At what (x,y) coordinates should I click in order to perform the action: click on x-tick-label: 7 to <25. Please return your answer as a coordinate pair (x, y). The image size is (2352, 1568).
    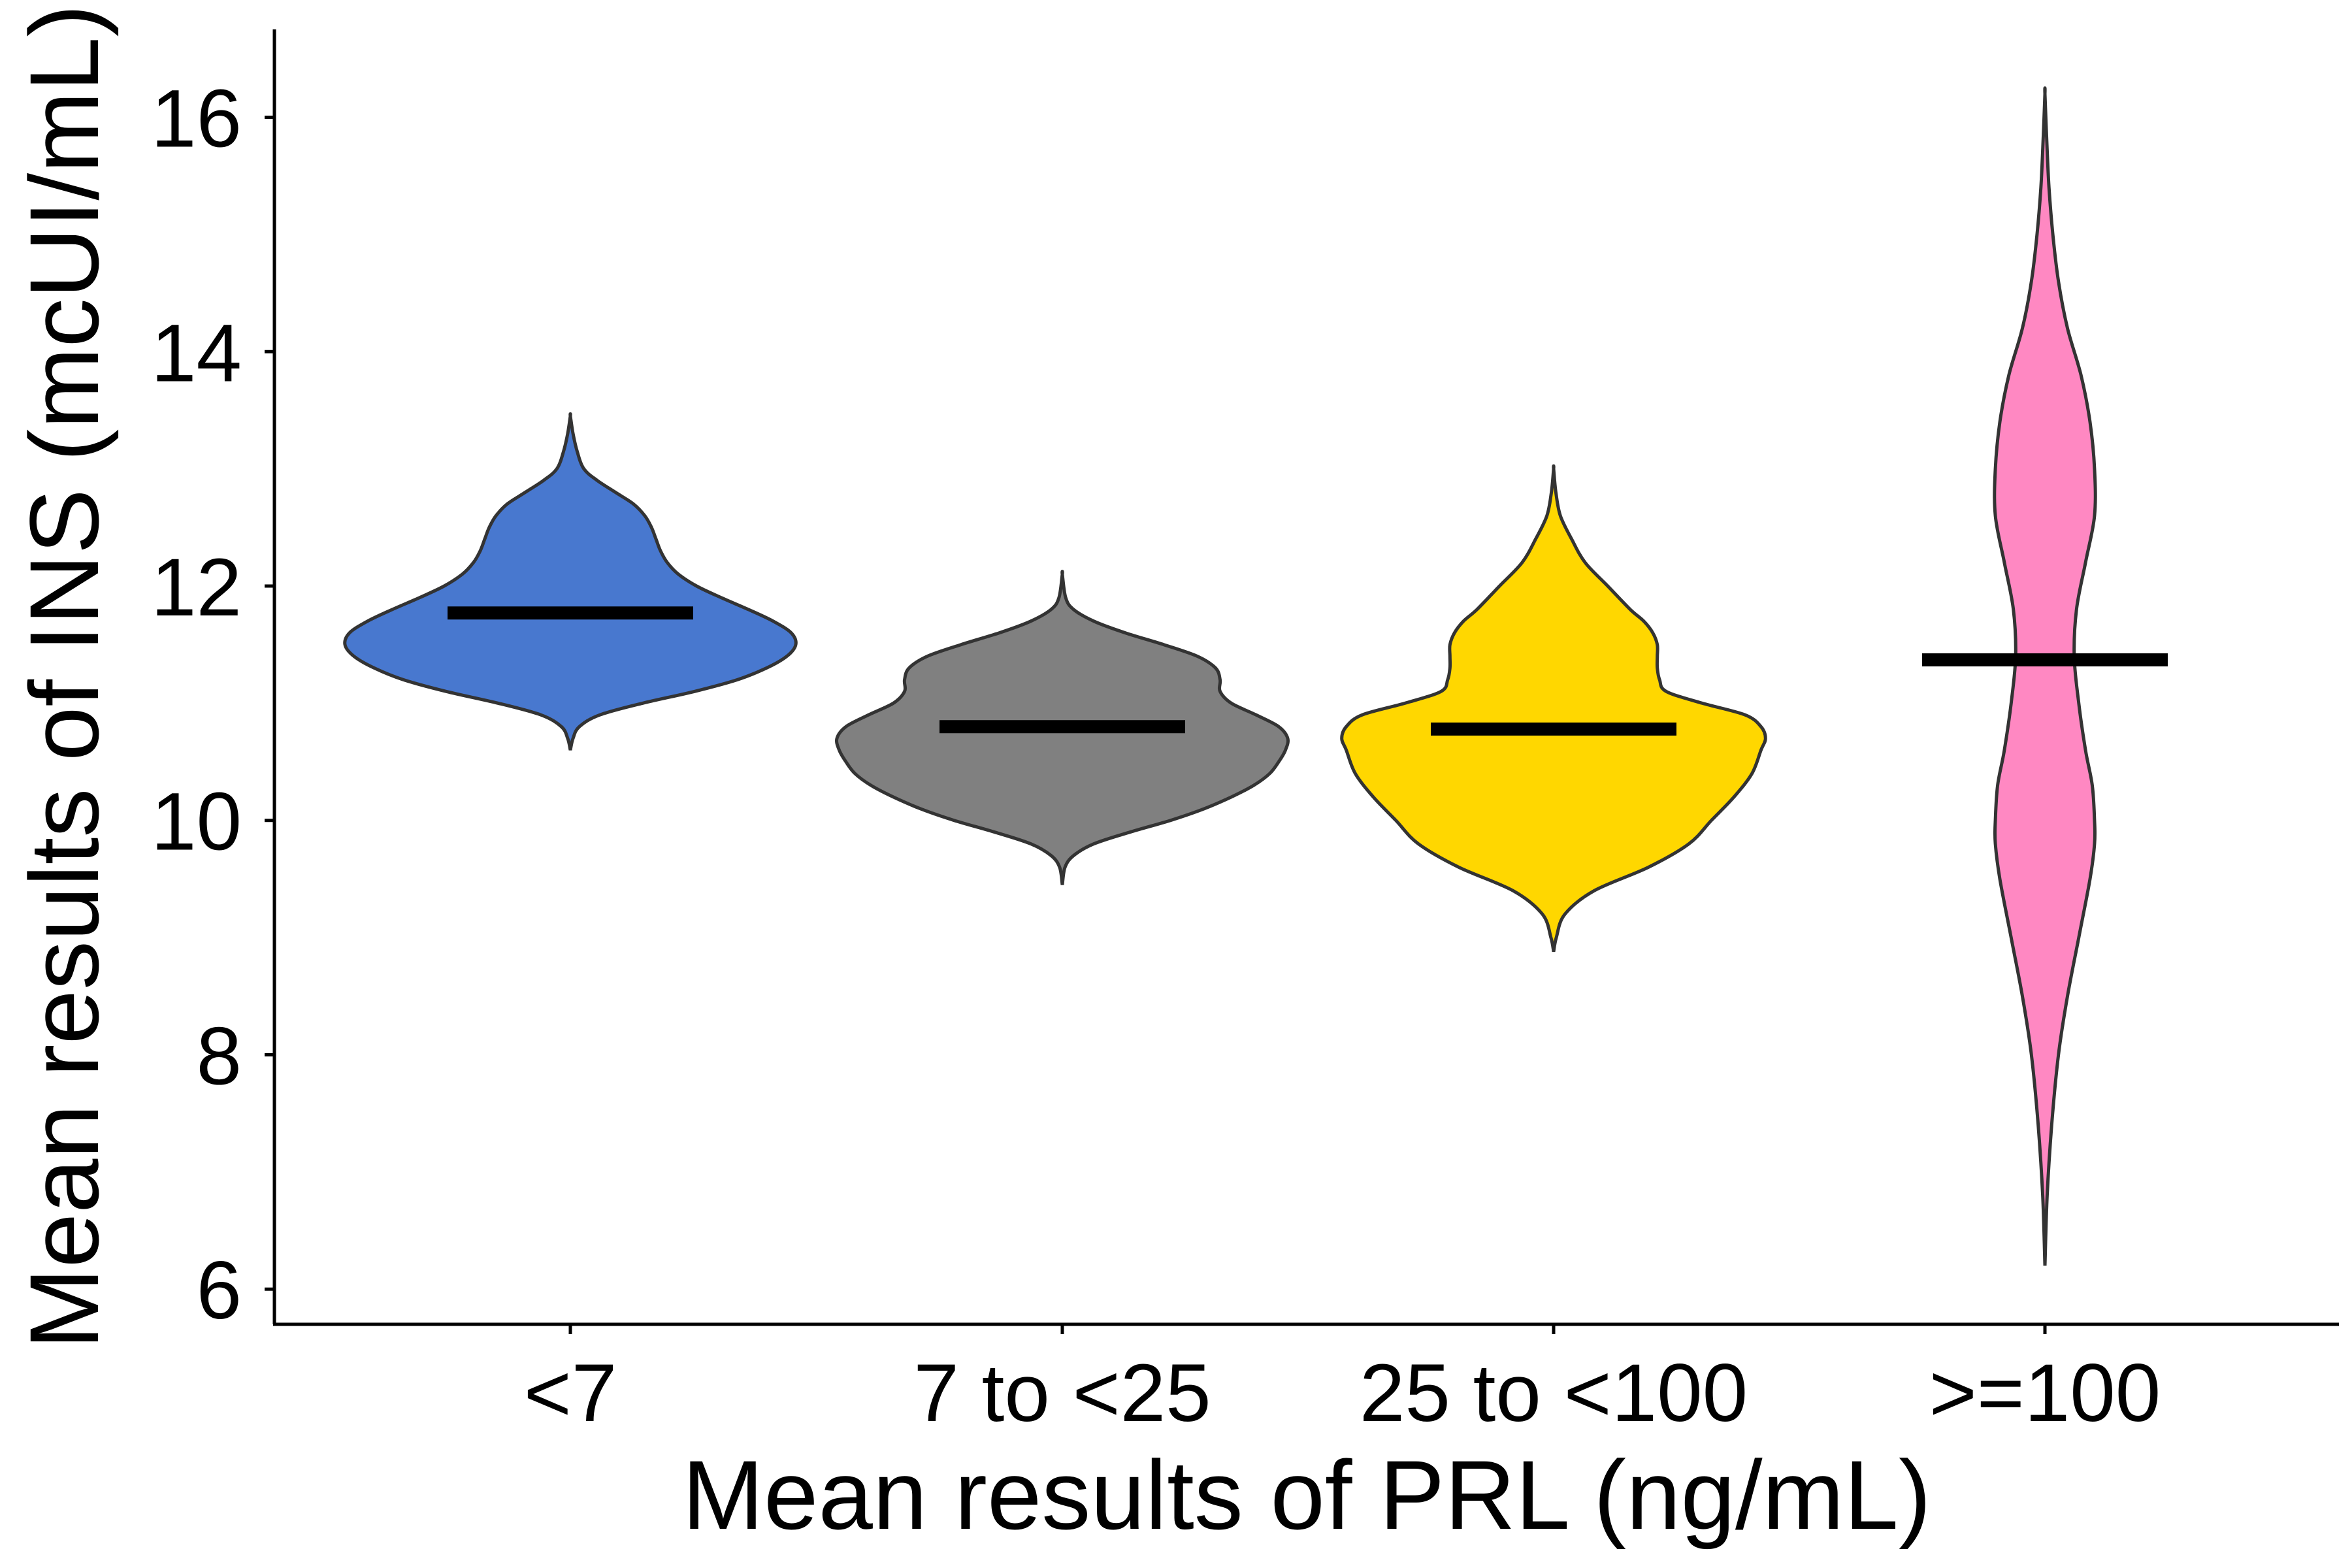
    Looking at the image, I should click on (1062, 1393).